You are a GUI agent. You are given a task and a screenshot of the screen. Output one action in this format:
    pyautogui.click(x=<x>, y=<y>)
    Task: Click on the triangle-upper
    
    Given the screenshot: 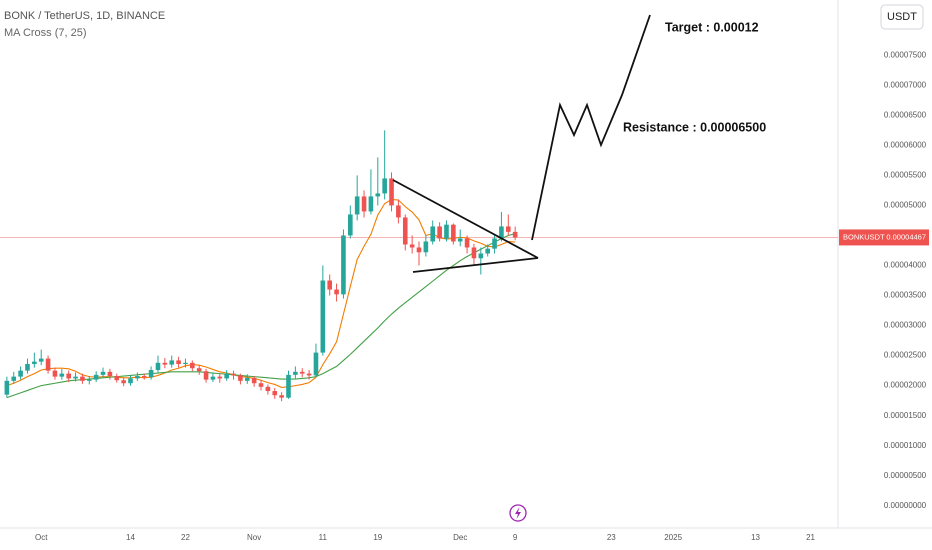 What is the action you would take?
    pyautogui.click(x=465, y=219)
    